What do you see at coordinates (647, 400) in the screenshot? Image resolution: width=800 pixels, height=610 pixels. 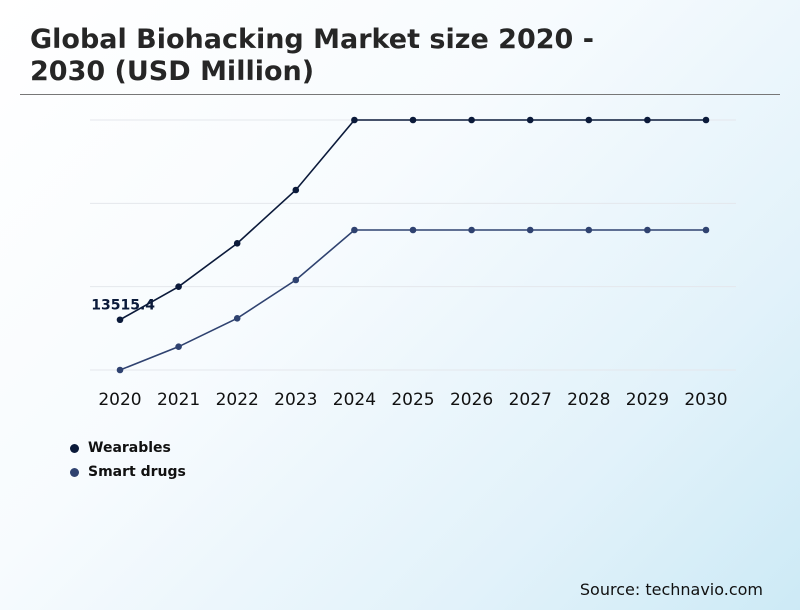 I see `x-tick-label: 2029` at bounding box center [647, 400].